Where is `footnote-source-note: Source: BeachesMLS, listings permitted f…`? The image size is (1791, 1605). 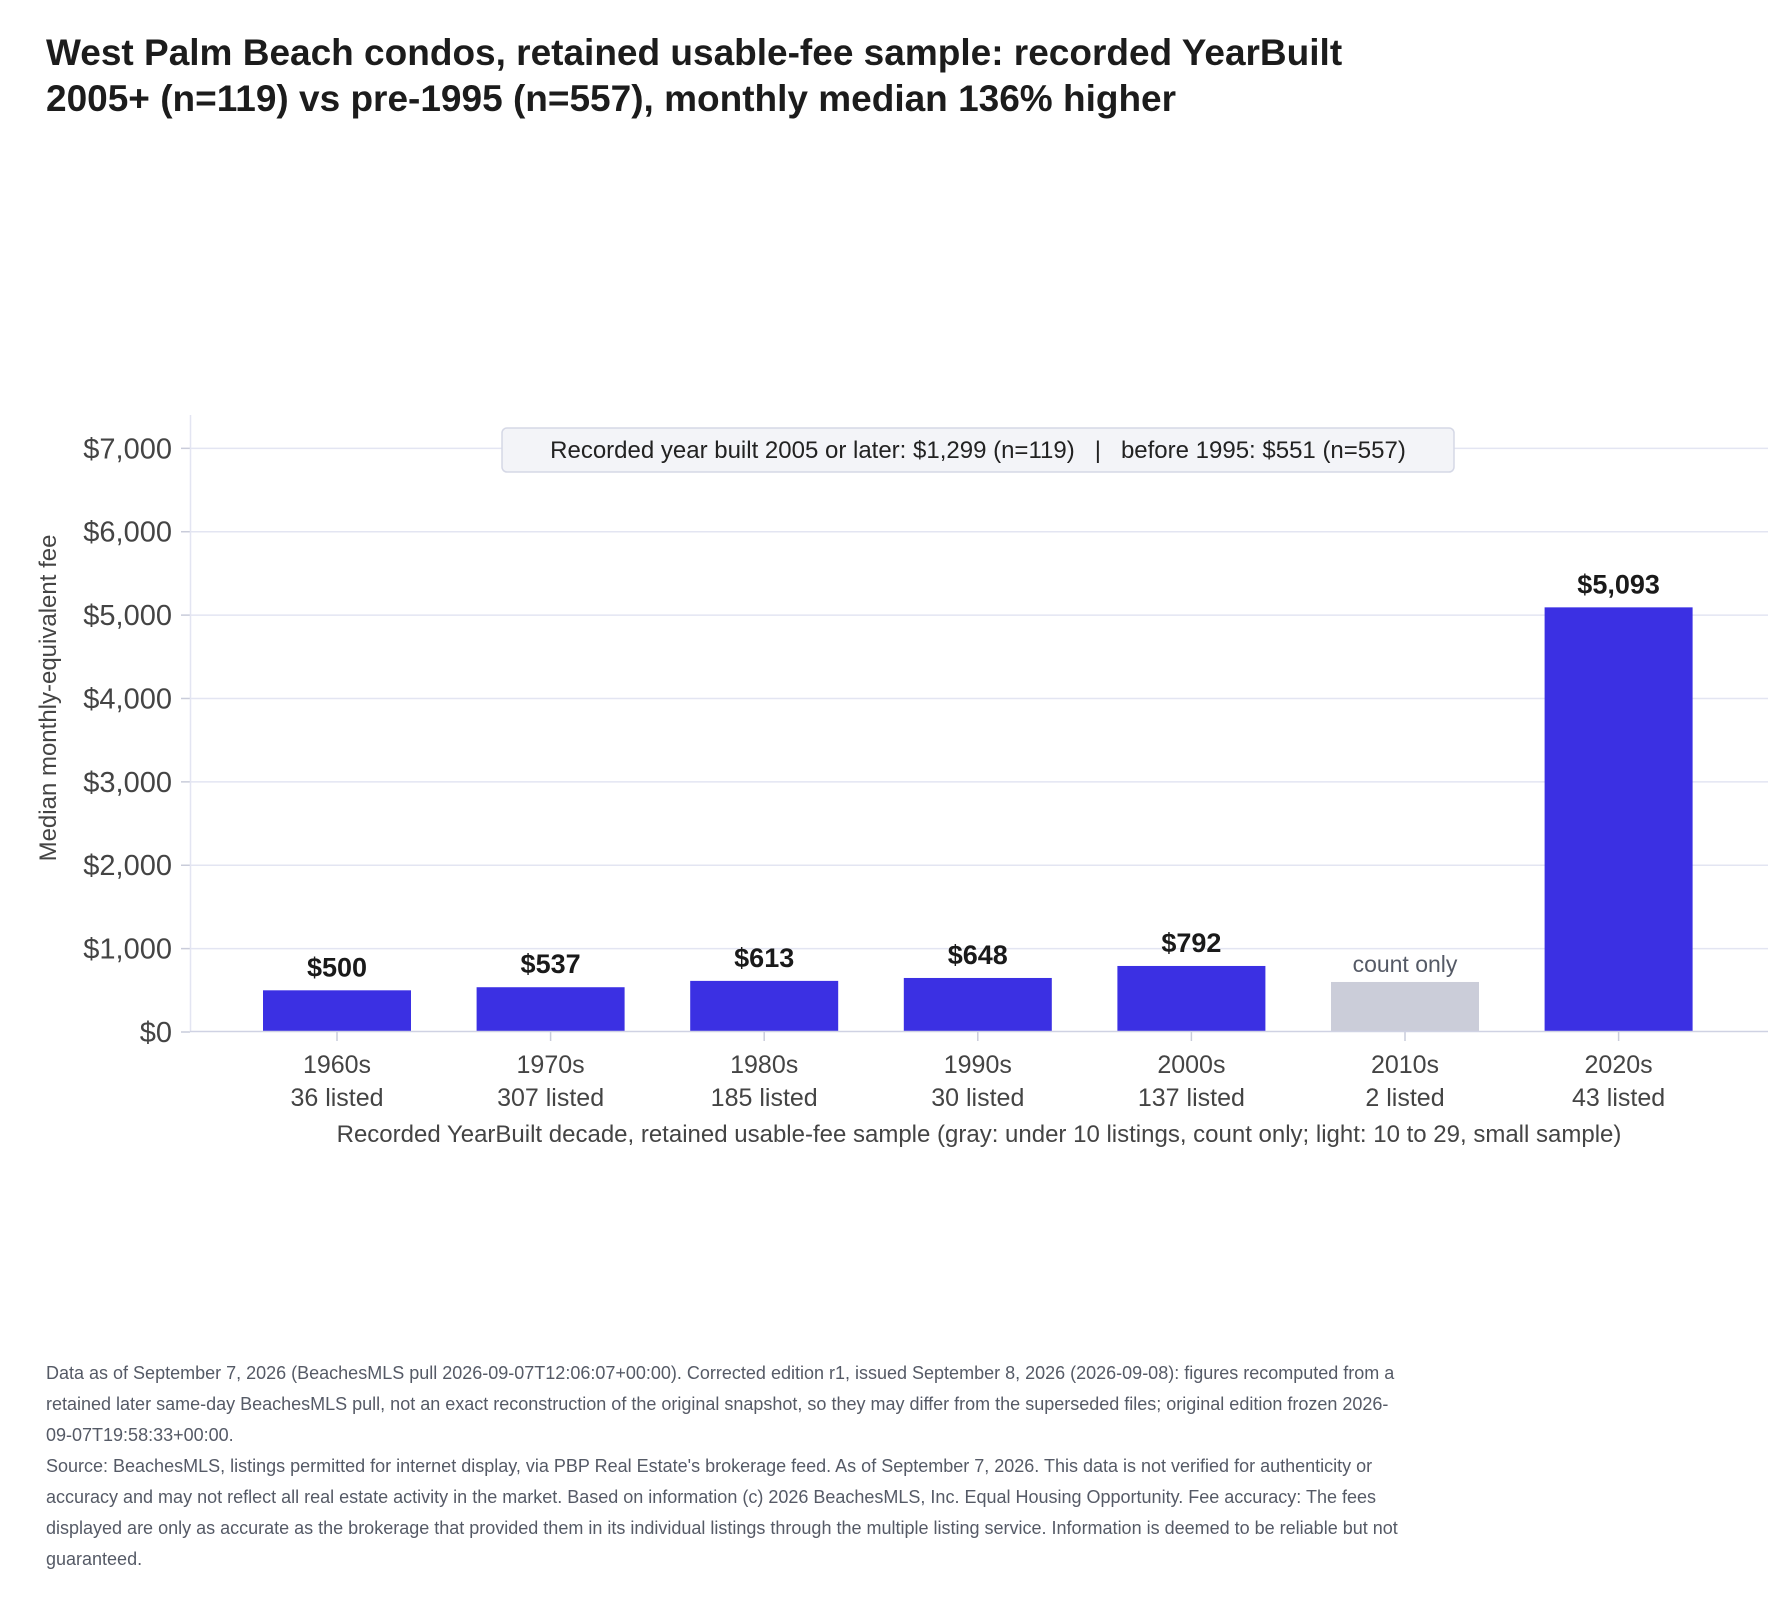
footnote-source-note: Source: BeachesMLS, listings permitted f… is located at coordinates (722, 1512).